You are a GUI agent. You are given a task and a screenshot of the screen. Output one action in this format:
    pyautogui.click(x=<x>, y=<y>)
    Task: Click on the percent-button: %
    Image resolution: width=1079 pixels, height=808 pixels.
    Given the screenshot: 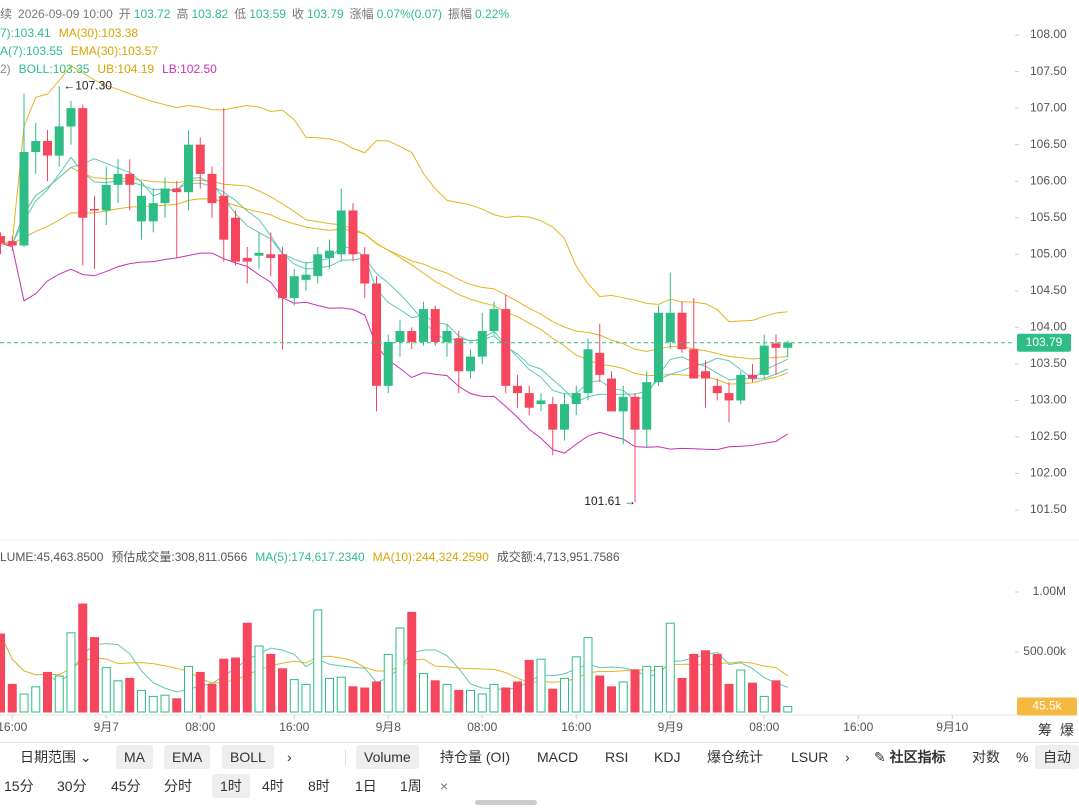 What is the action you would take?
    pyautogui.click(x=1022, y=757)
    